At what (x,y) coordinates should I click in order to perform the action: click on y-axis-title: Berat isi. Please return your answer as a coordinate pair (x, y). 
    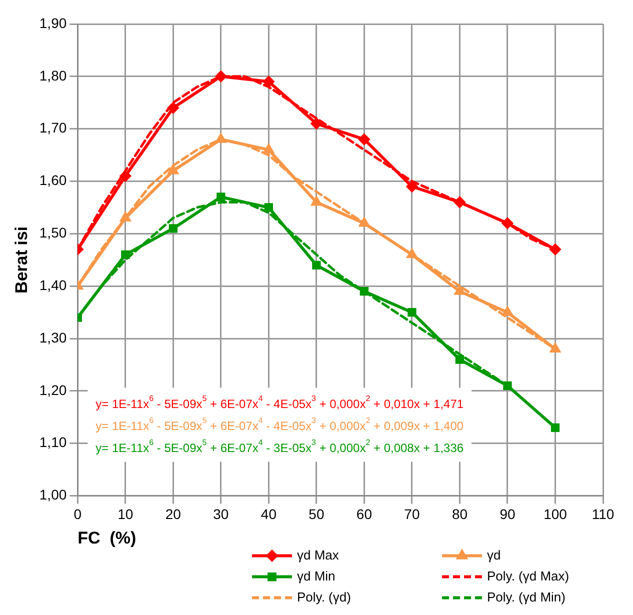
    Looking at the image, I should click on (21, 260).